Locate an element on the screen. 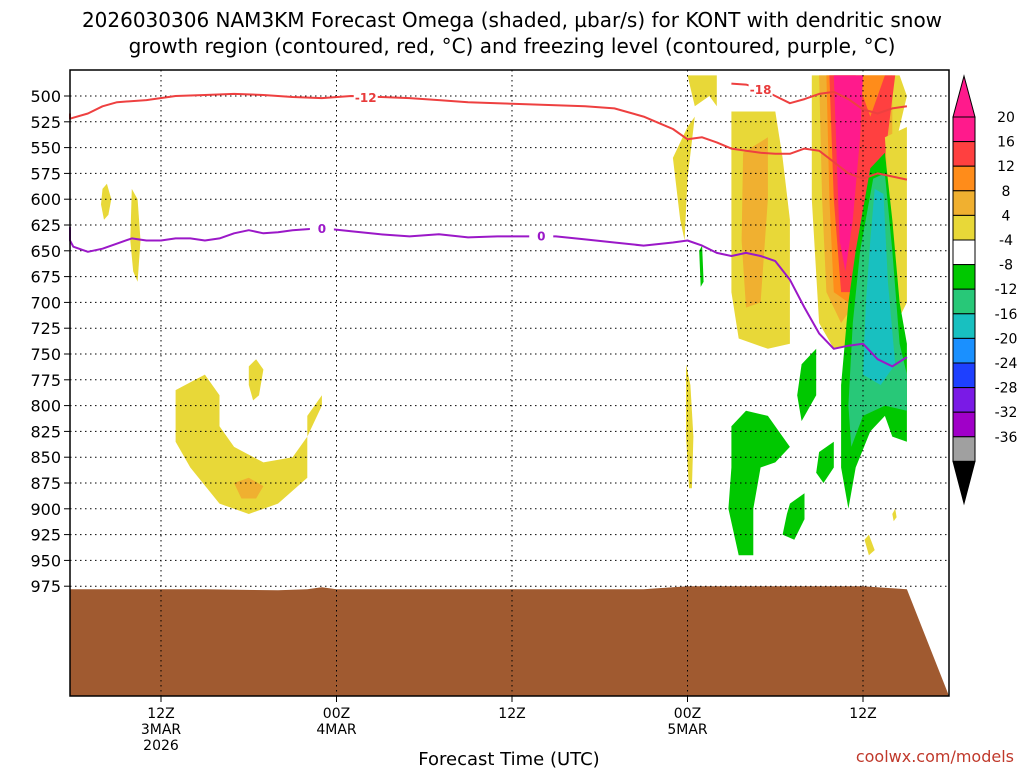  terrain is located at coordinates (509, 641).